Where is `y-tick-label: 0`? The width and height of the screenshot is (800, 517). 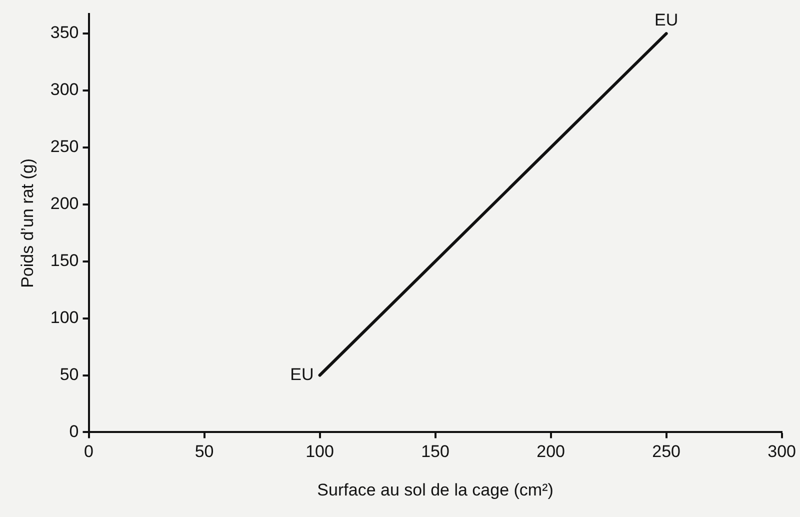
y-tick-label: 0 is located at coordinates (74, 431).